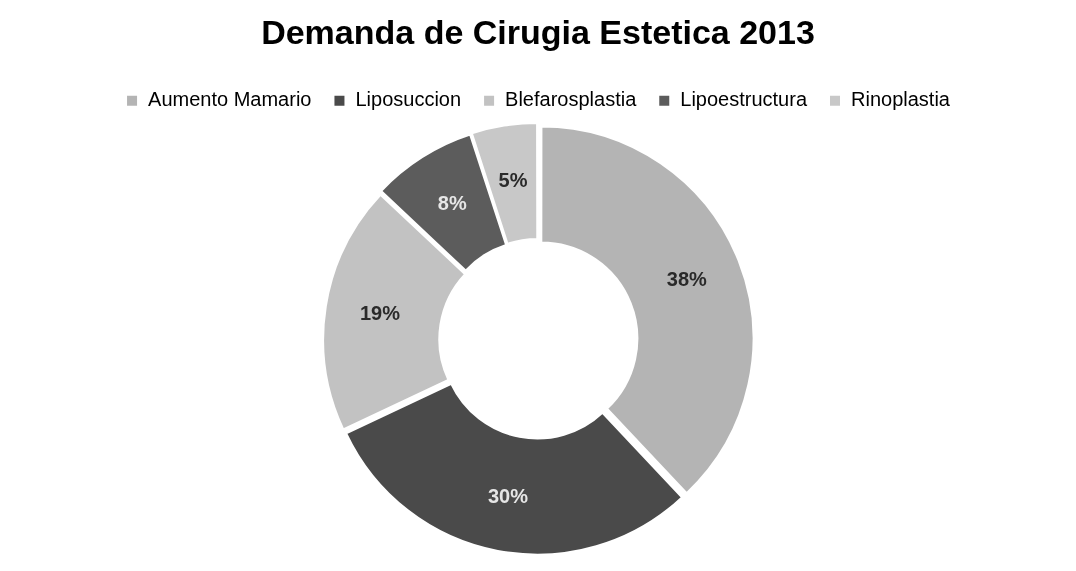 The width and height of the screenshot is (1076, 571). Describe the element at coordinates (687, 279) in the screenshot. I see `data-label: 38%` at that location.